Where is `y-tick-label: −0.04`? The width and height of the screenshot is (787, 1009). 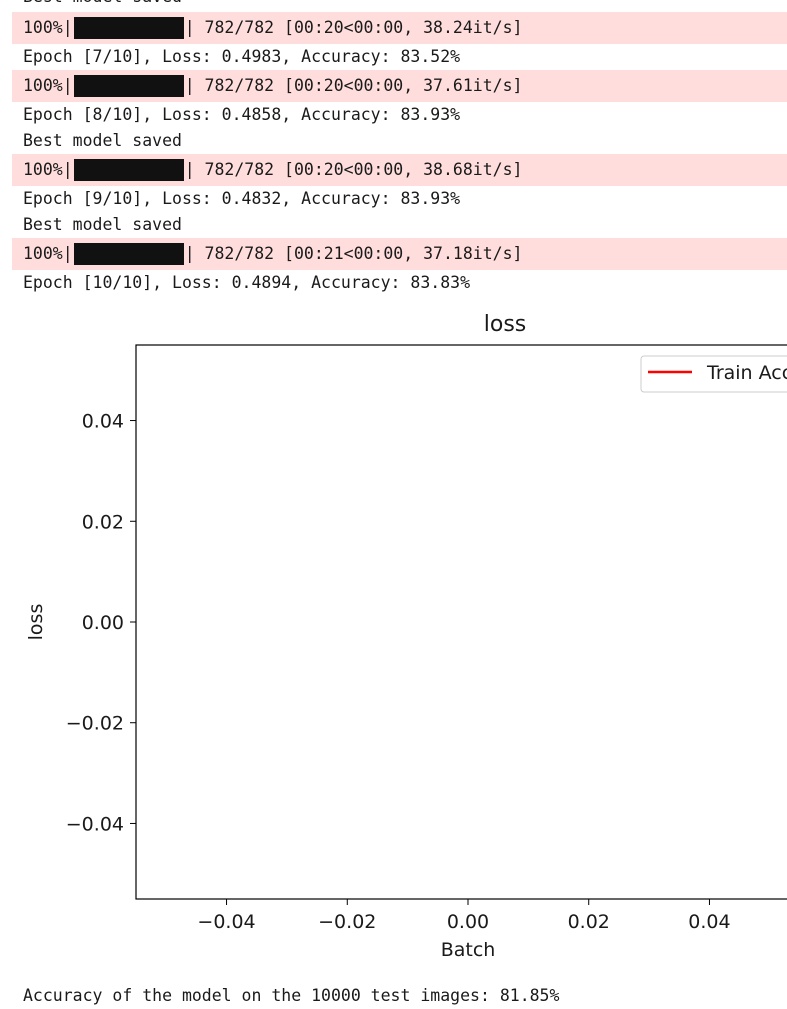
y-tick-label: −0.04 is located at coordinates (95, 824).